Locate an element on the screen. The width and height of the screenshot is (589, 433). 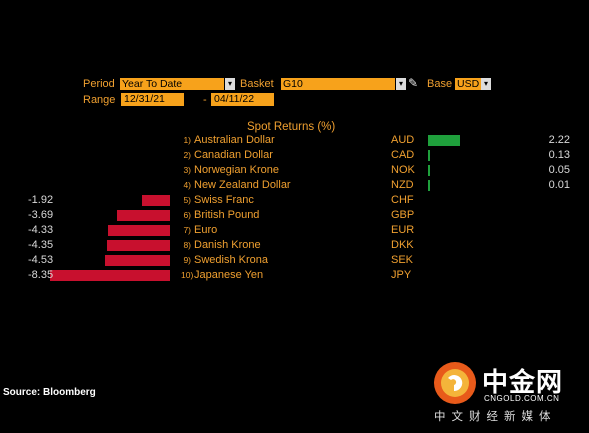
row-currency-name: British Pound is located at coordinates (227, 215).